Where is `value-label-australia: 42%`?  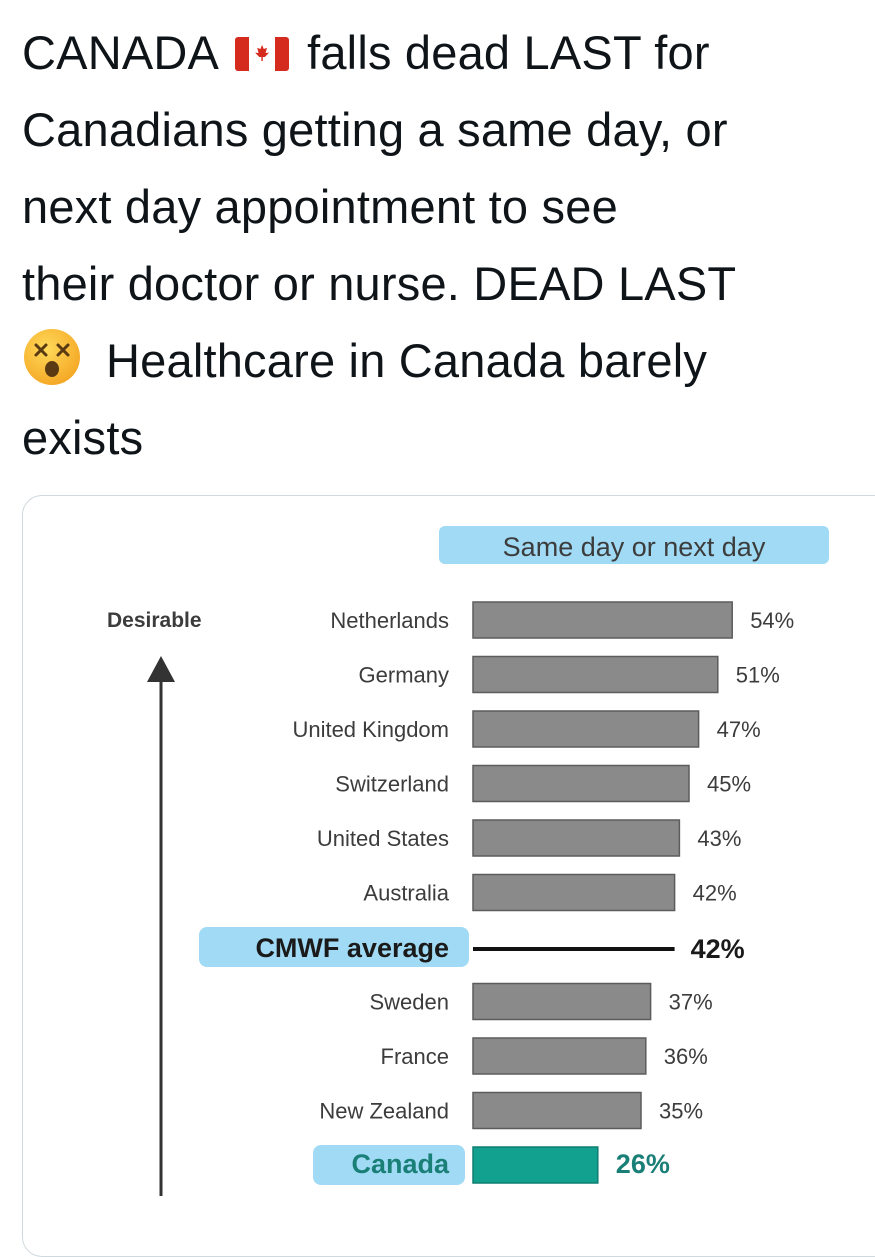
value-label-australia: 42% is located at coordinates (715, 893).